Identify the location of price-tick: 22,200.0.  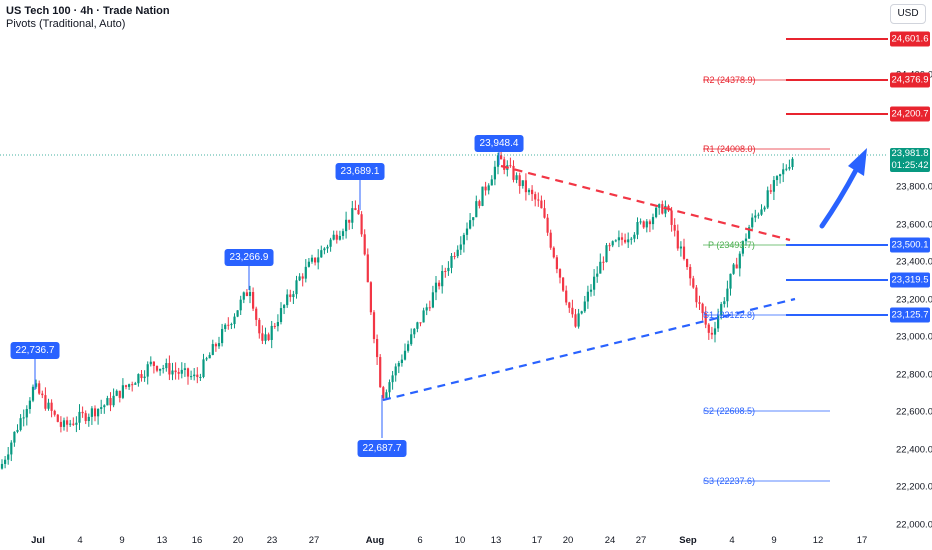
(914, 487).